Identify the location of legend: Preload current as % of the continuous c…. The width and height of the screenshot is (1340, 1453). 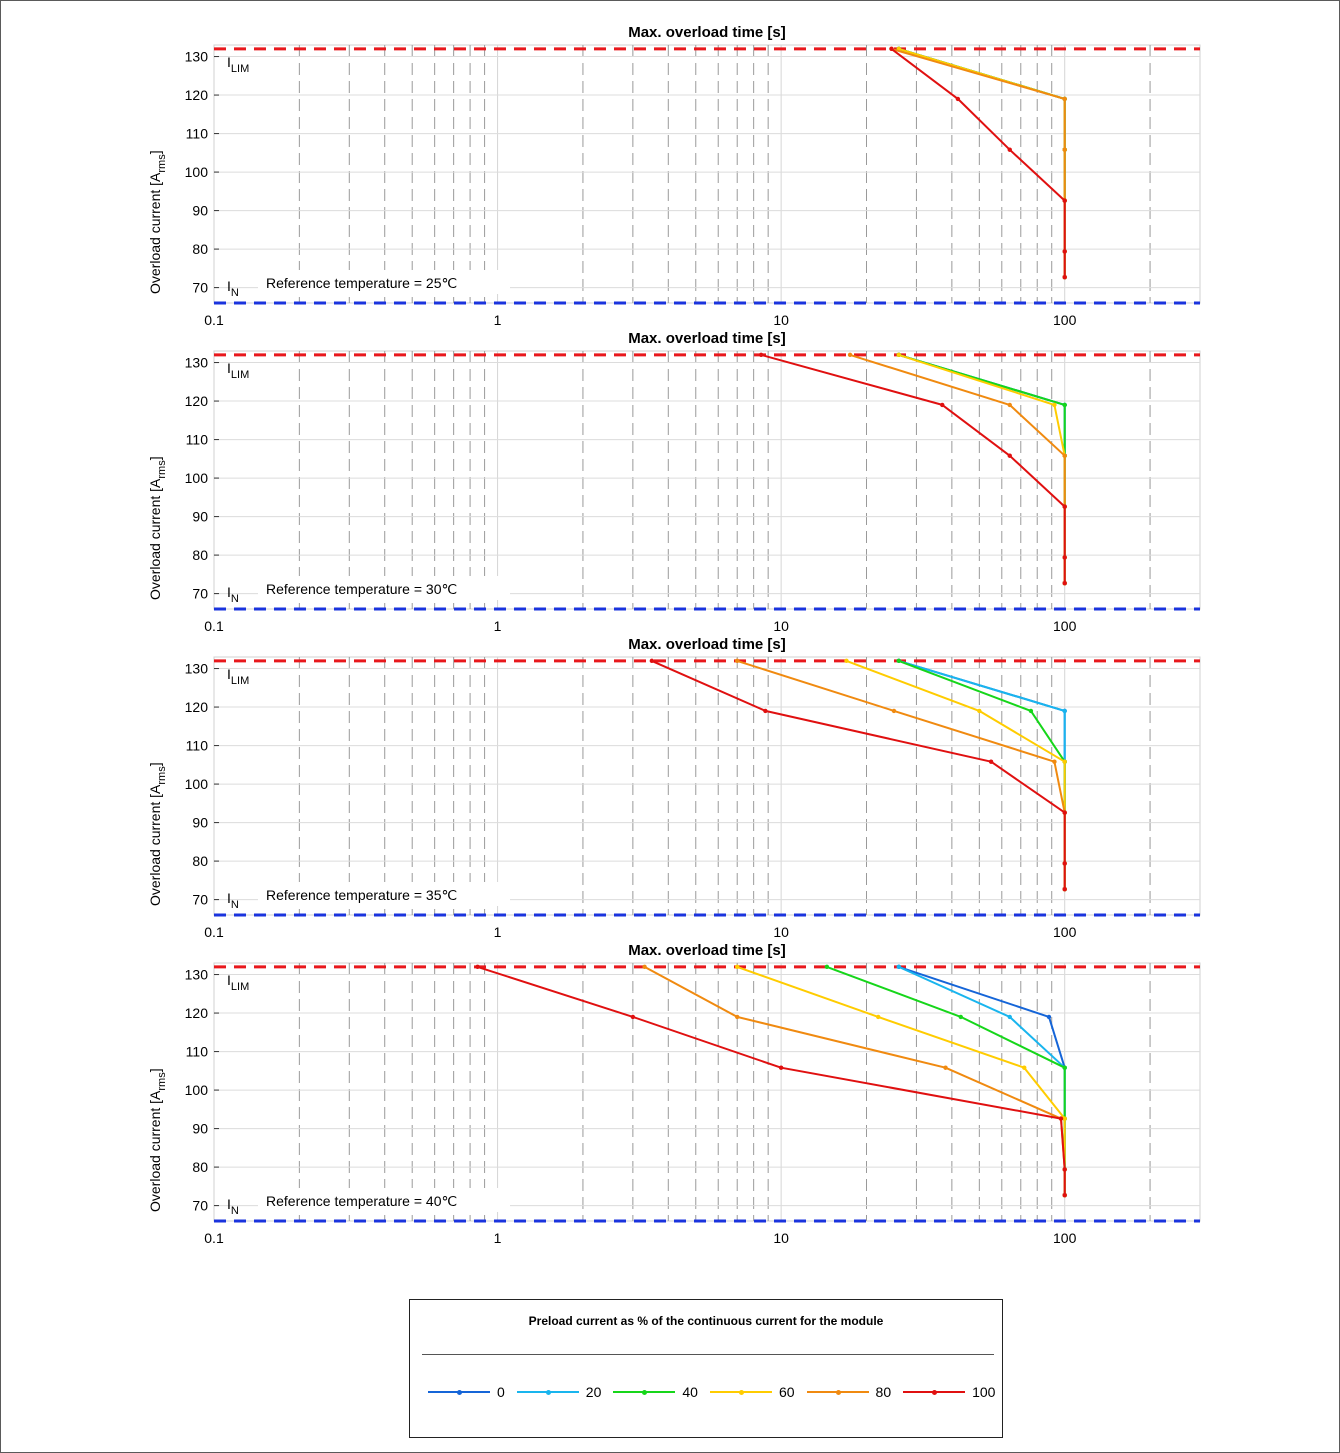
(706, 1368).